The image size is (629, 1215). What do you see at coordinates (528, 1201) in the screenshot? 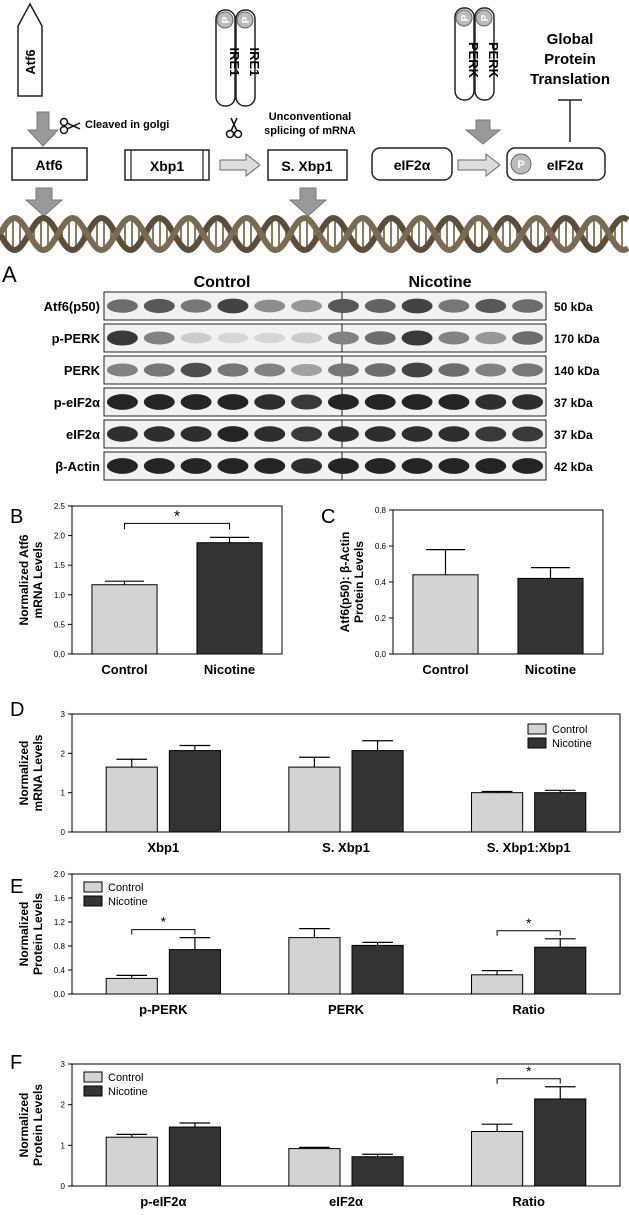
I see `x-tick-label: Ratio` at bounding box center [528, 1201].